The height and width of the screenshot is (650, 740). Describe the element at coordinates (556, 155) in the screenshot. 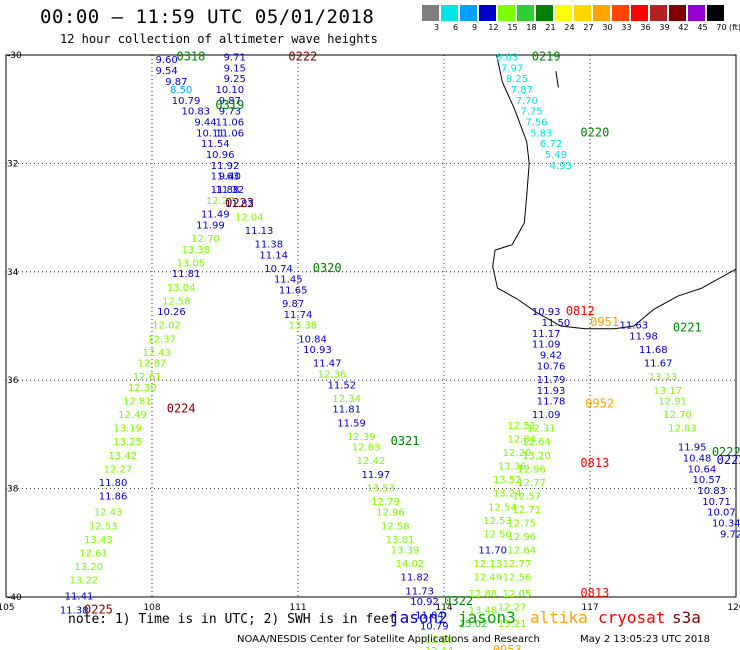

I see `wave-height-value: 5.49` at that location.